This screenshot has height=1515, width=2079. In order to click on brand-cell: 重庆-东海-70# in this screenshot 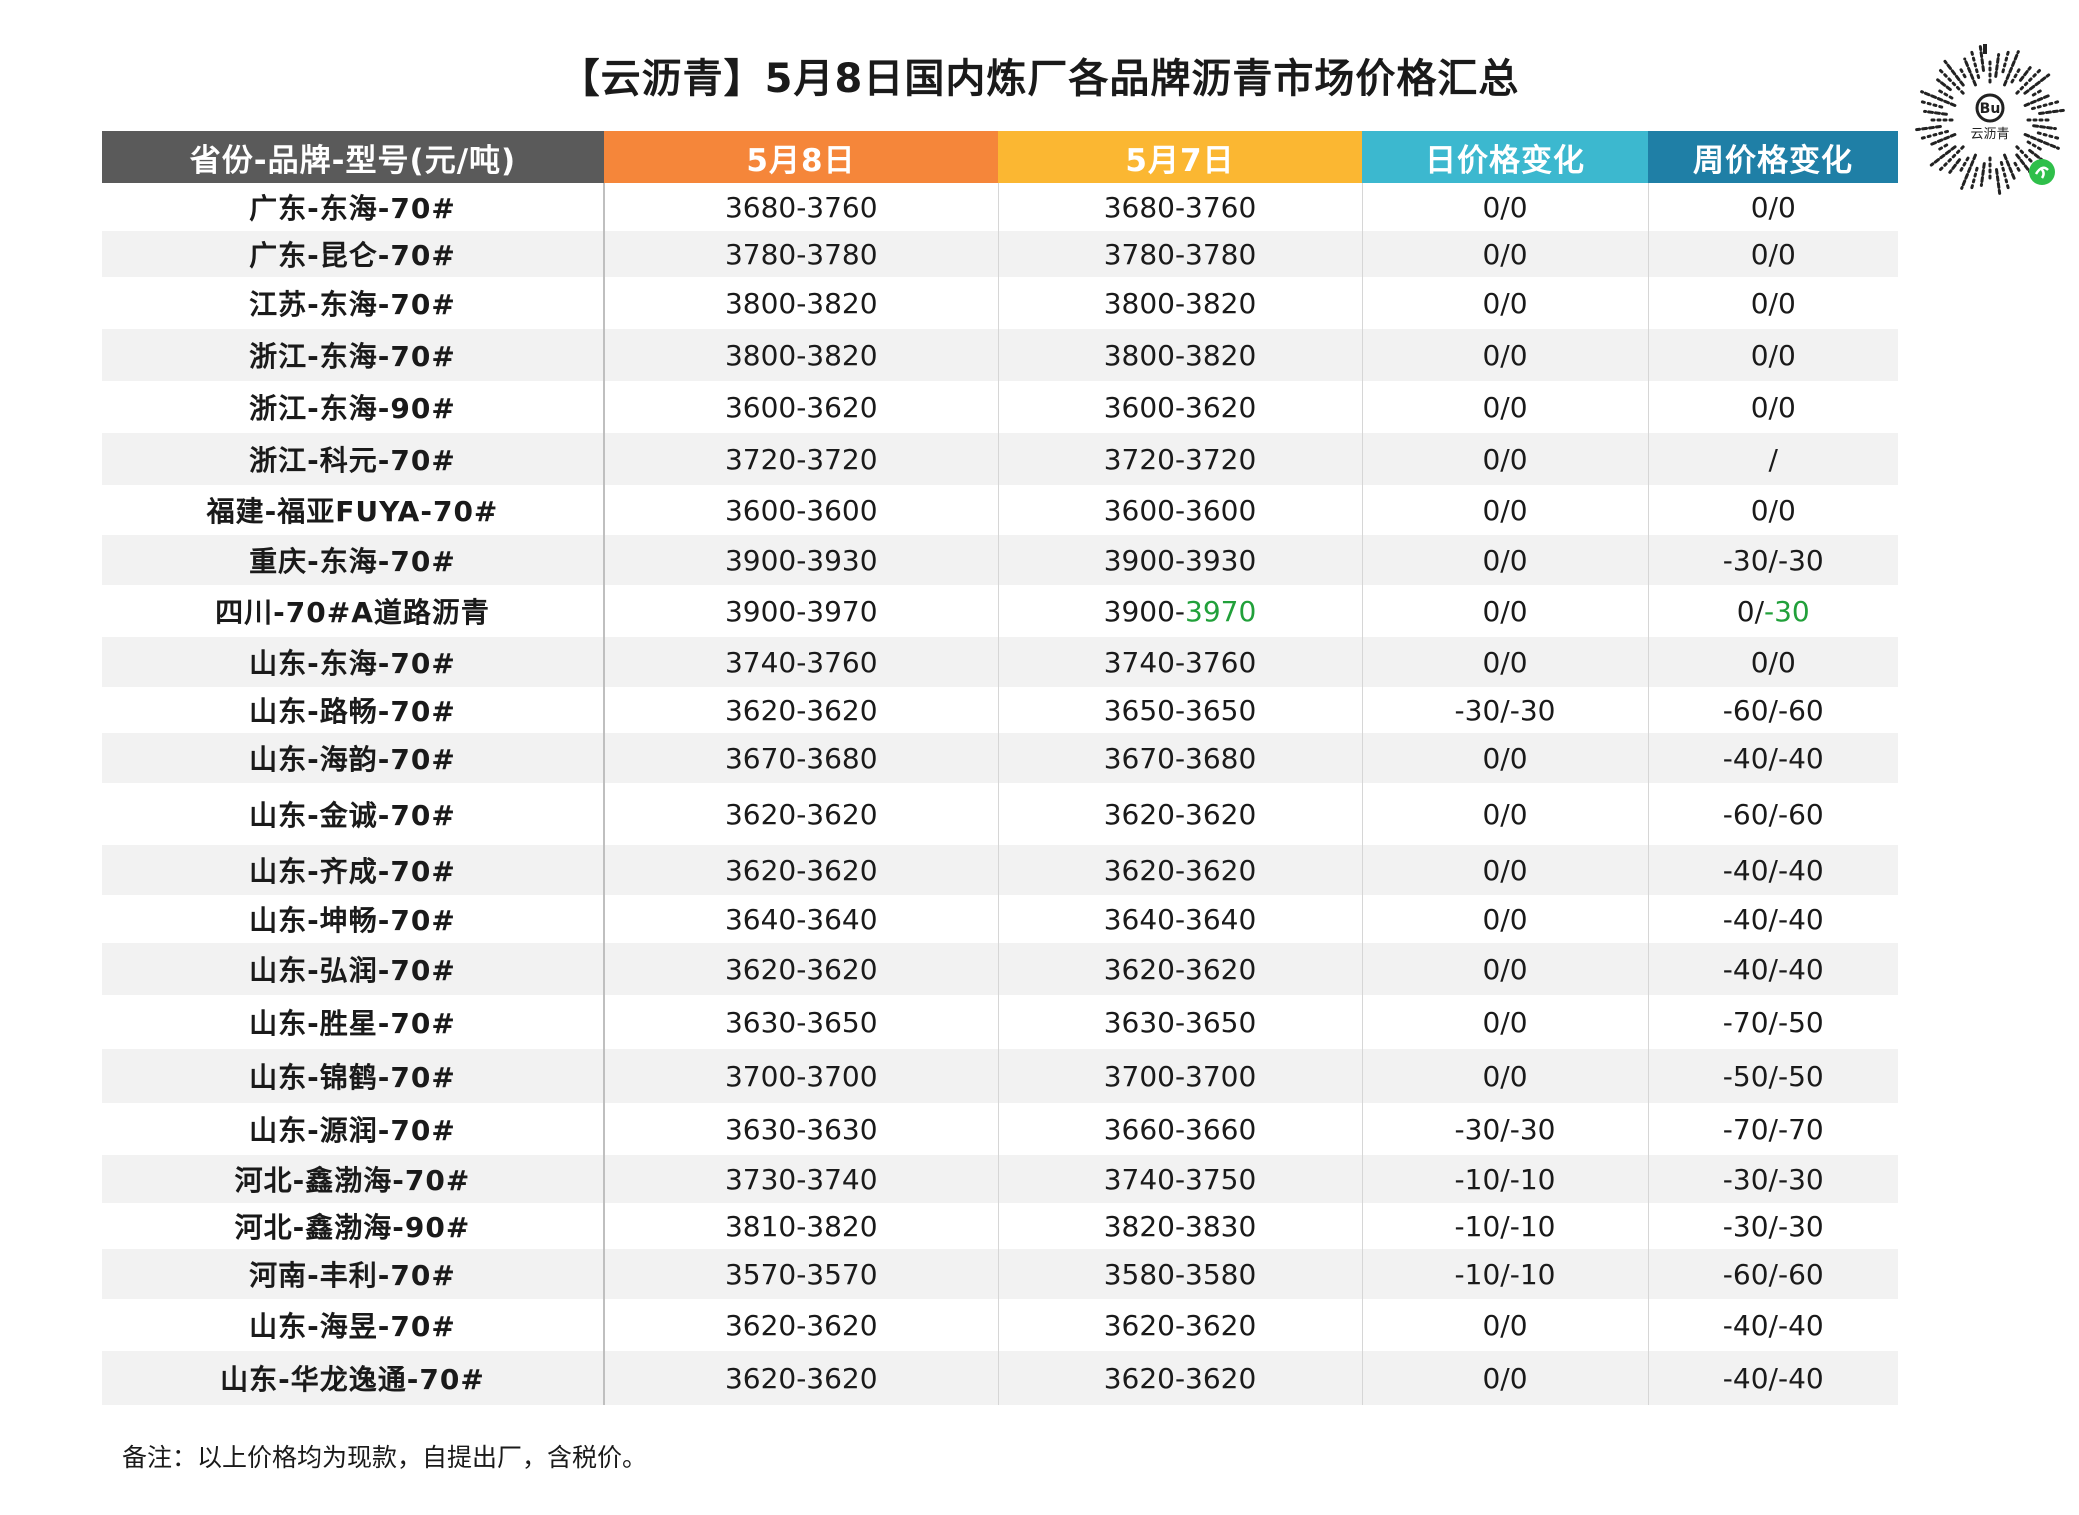, I will do `click(353, 560)`.